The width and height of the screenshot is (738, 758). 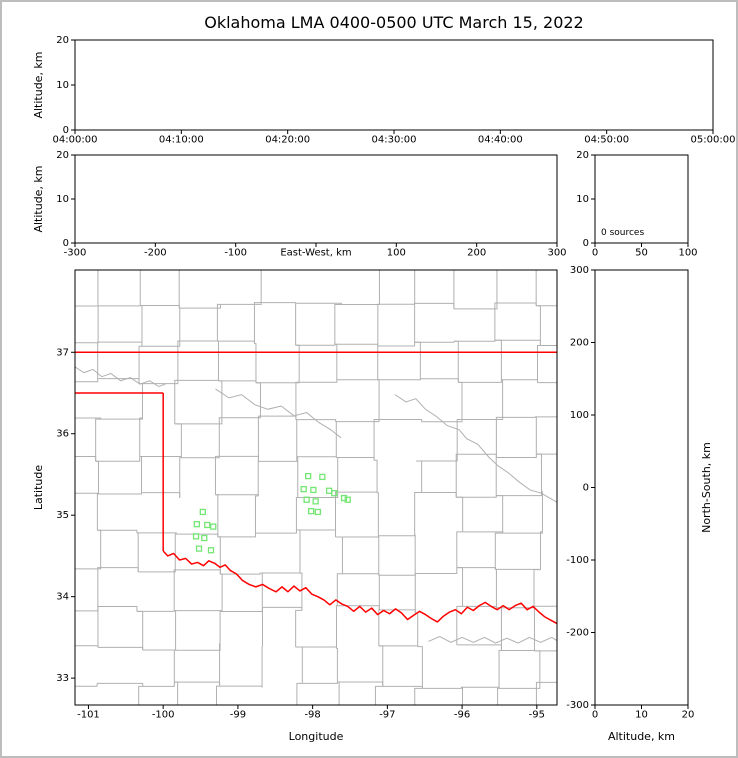 What do you see at coordinates (577, 560) in the screenshot?
I see `y-tick-label: -100` at bounding box center [577, 560].